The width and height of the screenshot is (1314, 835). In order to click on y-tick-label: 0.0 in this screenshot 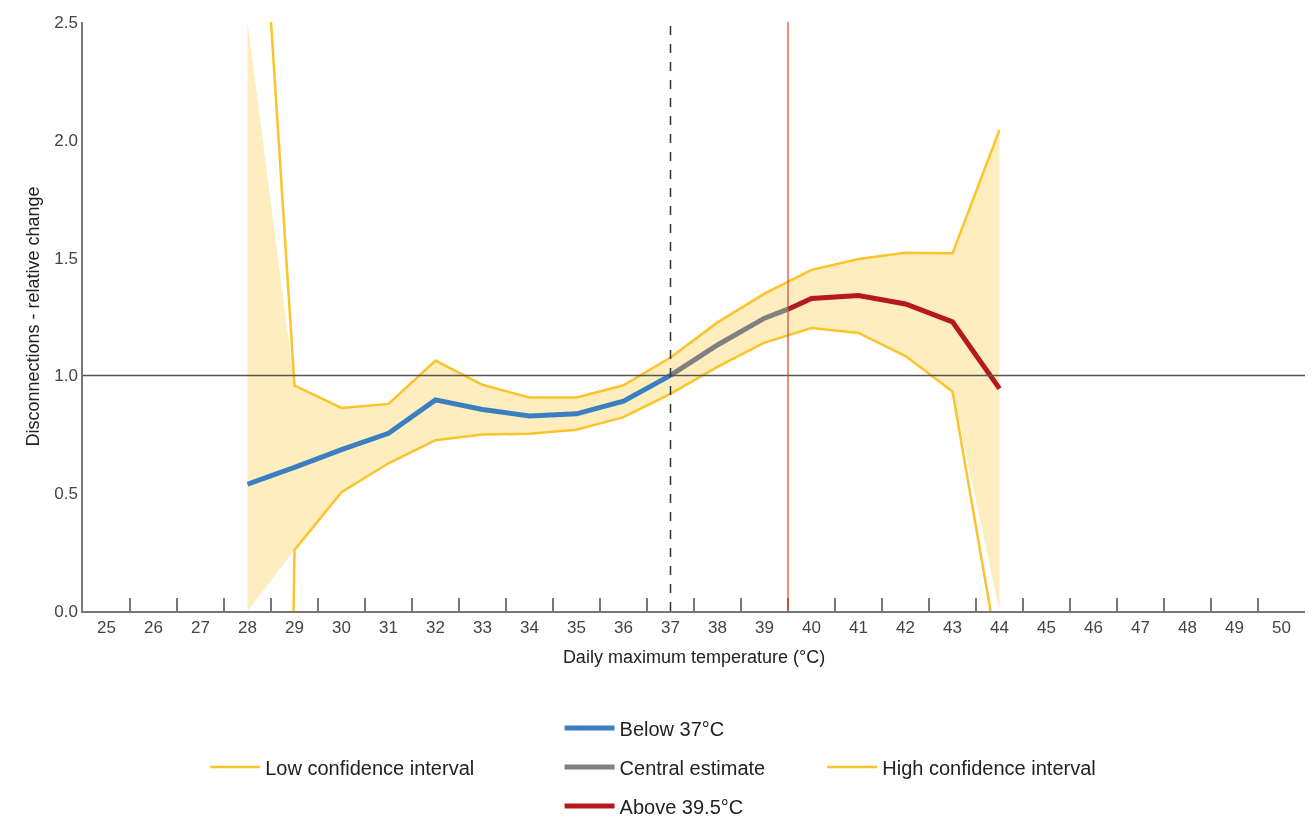, I will do `click(66, 611)`.